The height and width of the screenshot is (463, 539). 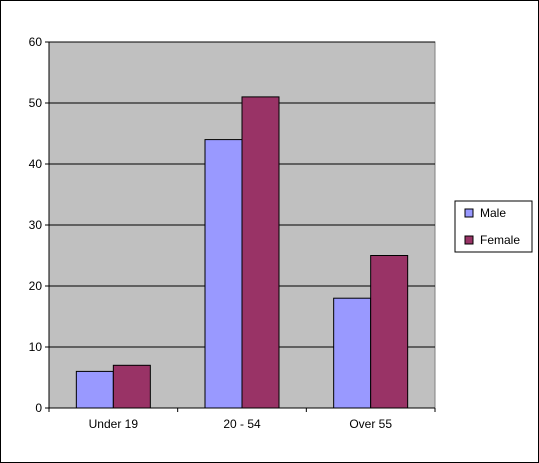 What do you see at coordinates (36, 103) in the screenshot?
I see `y-tick-label: 50` at bounding box center [36, 103].